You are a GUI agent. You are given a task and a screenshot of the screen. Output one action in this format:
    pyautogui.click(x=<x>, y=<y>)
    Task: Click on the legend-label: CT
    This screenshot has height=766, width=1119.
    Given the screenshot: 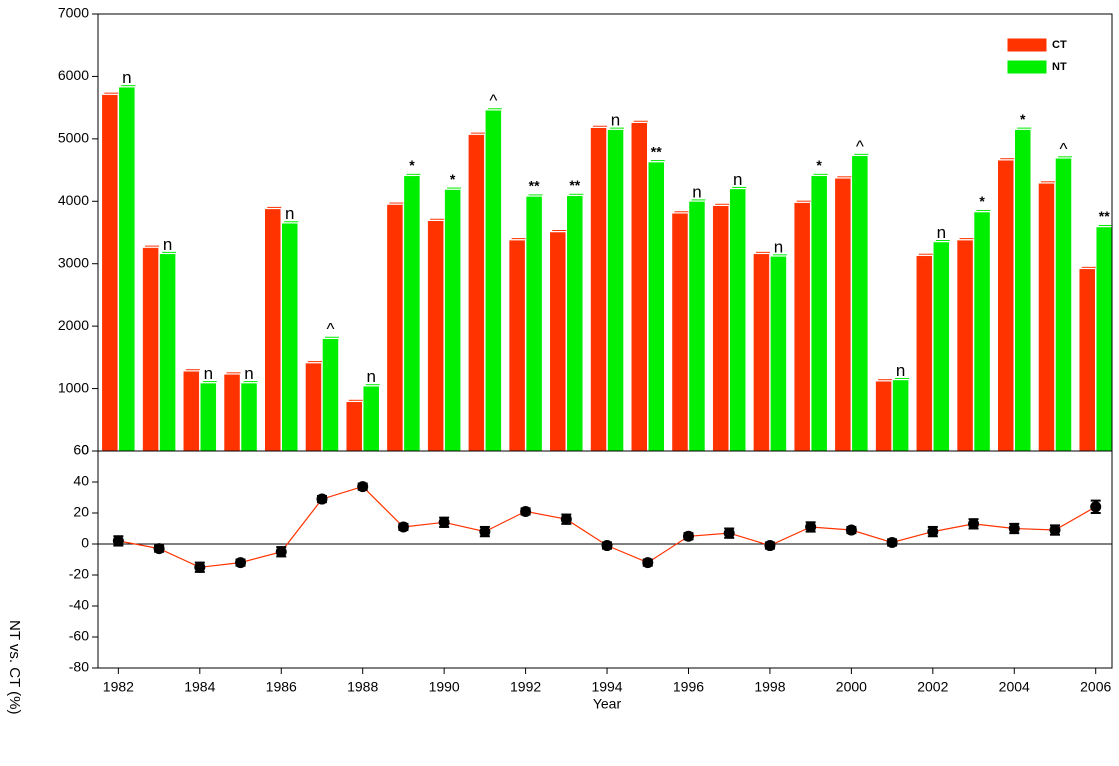 What is the action you would take?
    pyautogui.click(x=1059, y=45)
    